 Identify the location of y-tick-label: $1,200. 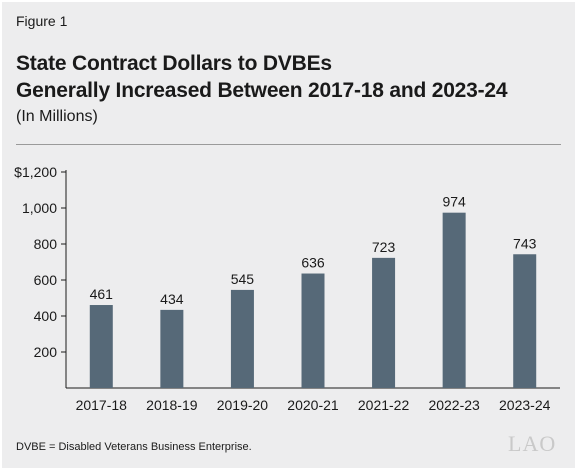
(35, 172).